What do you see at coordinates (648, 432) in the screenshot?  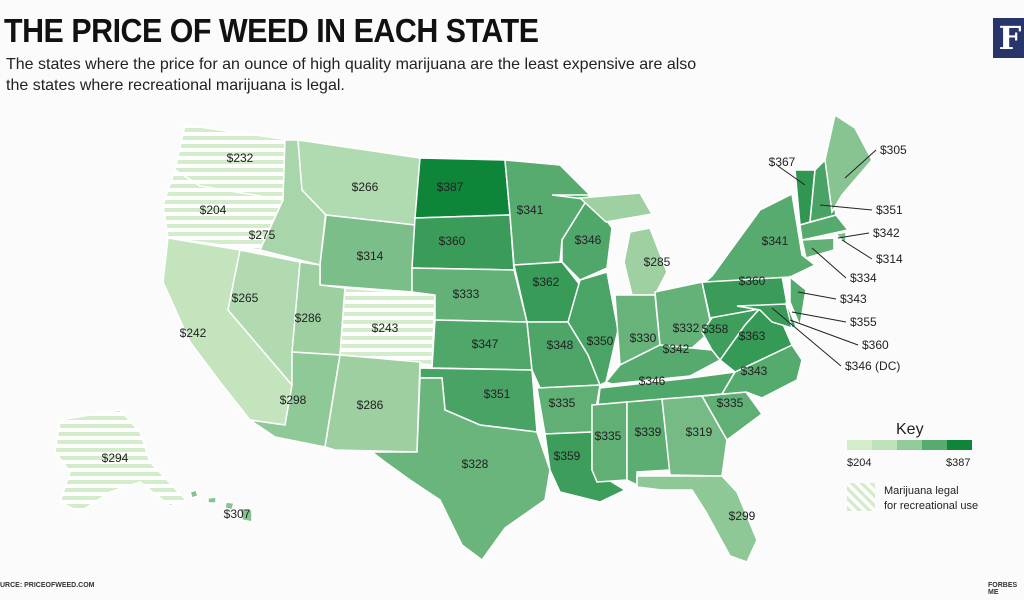 I see `price-label-al: $339` at bounding box center [648, 432].